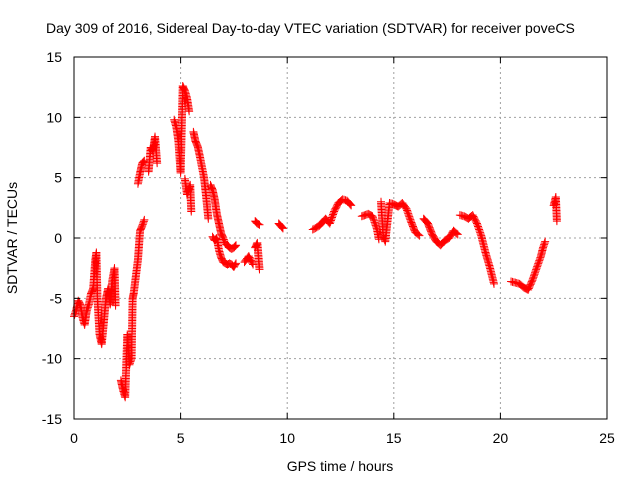 Image resolution: width=640 pixels, height=480 pixels. Describe the element at coordinates (287, 438) in the screenshot. I see `x-tick-label: 10` at that location.